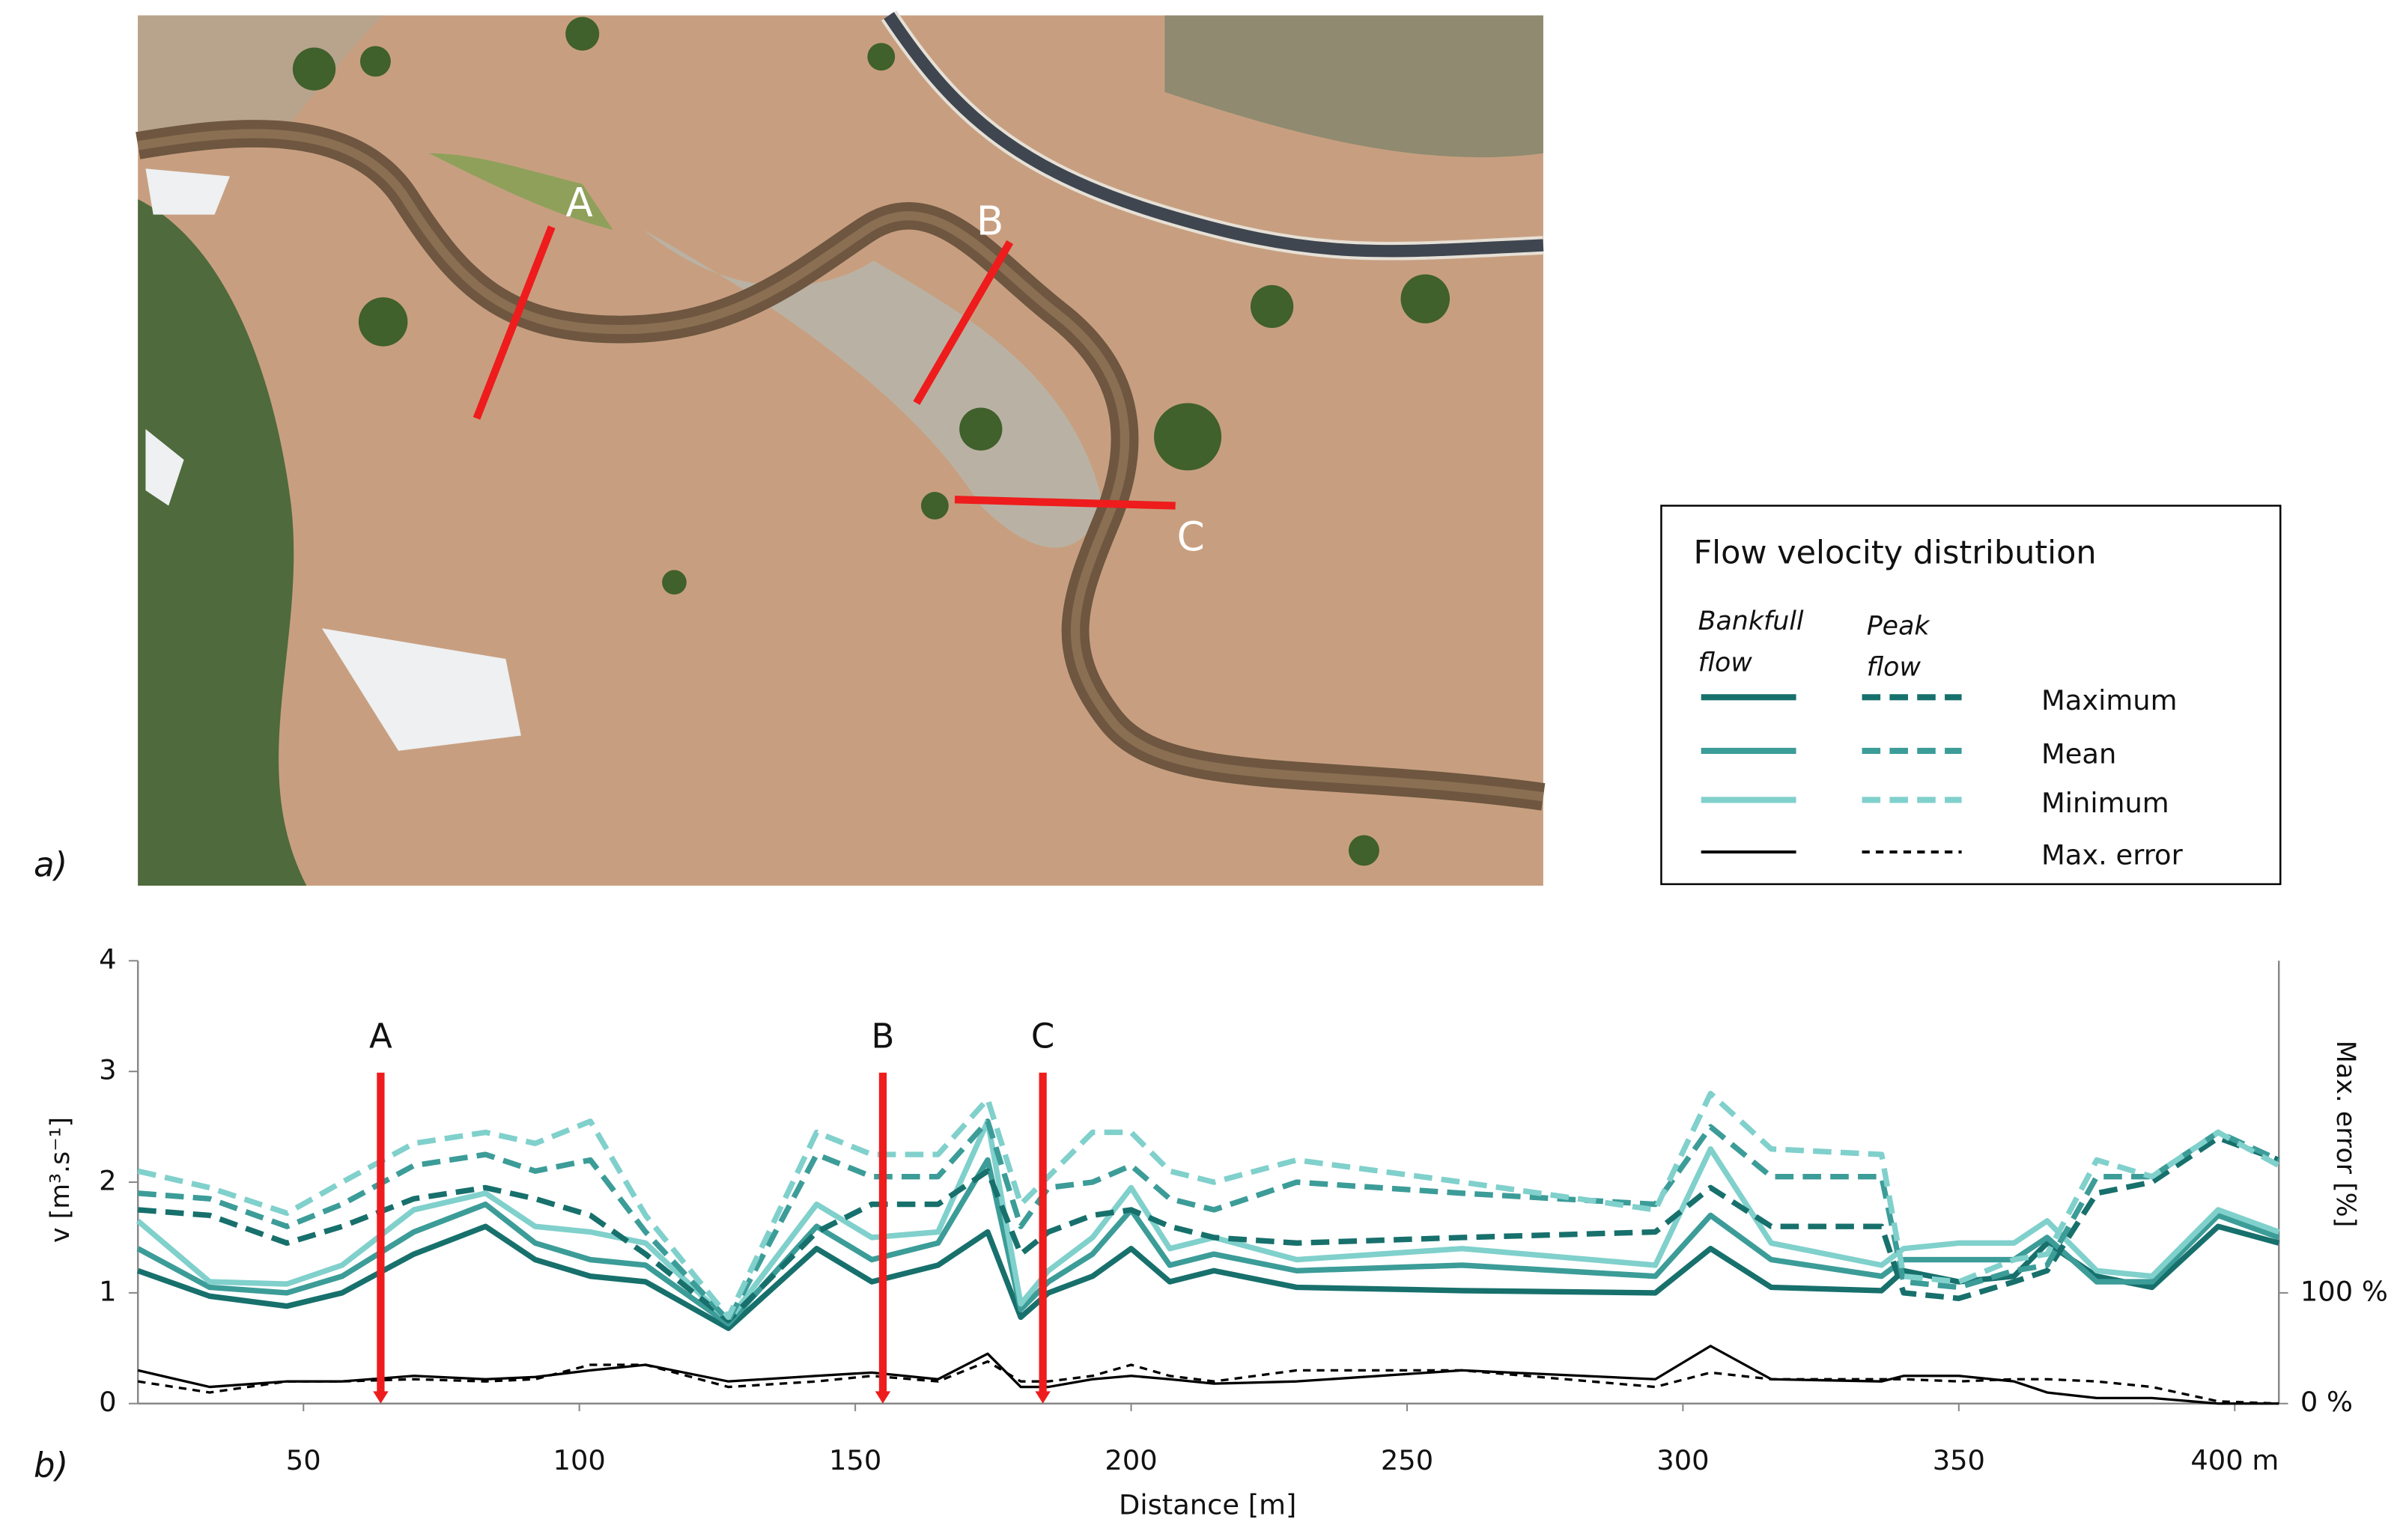  I want to click on meadow, so click(521, 192).